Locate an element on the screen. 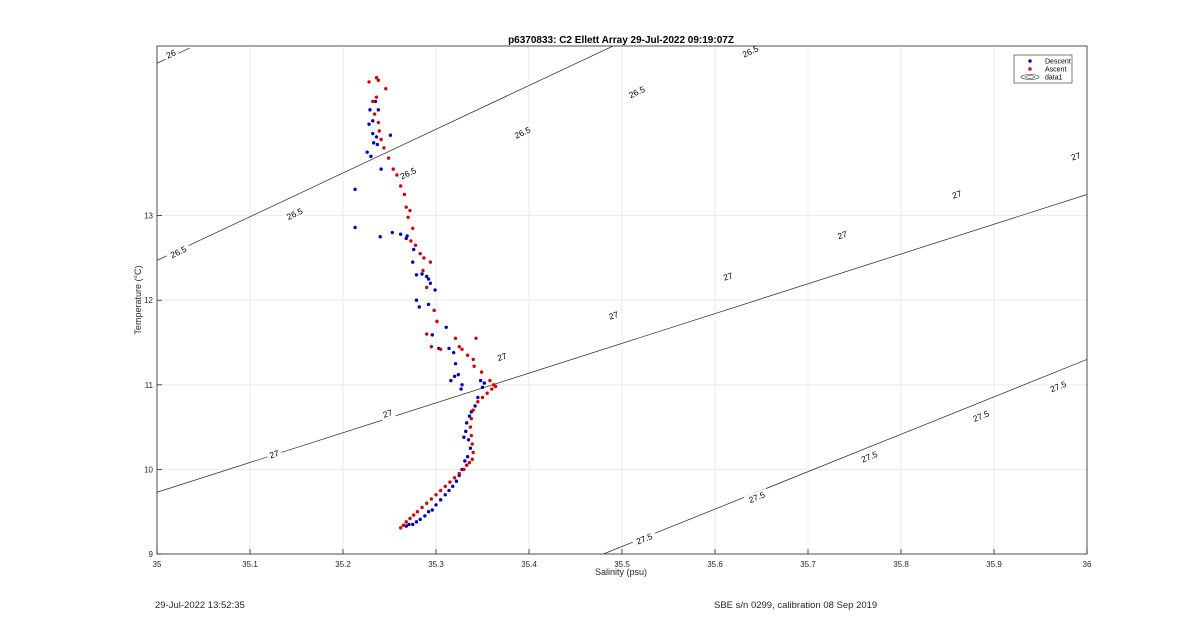  x-tick-label: 35.5 is located at coordinates (622, 564).